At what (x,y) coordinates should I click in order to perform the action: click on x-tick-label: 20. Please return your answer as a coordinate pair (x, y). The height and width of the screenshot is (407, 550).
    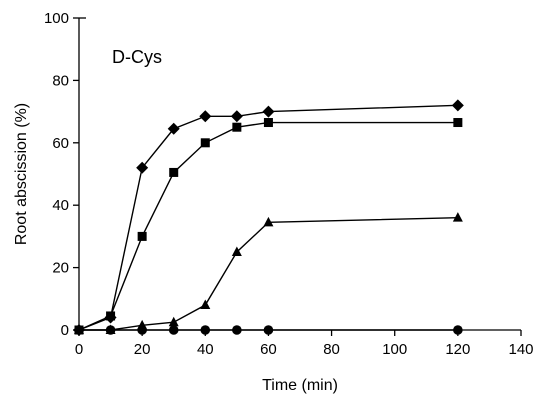
    Looking at the image, I should click on (142, 349).